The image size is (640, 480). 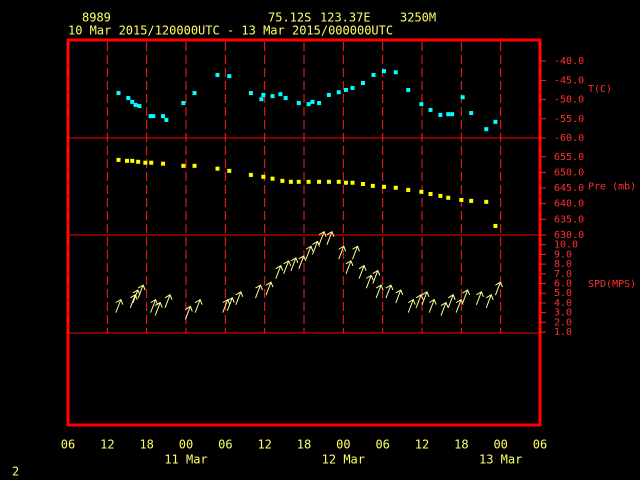 What do you see at coordinates (563, 332) in the screenshot?
I see `y-tick-label: 1.0` at bounding box center [563, 332].